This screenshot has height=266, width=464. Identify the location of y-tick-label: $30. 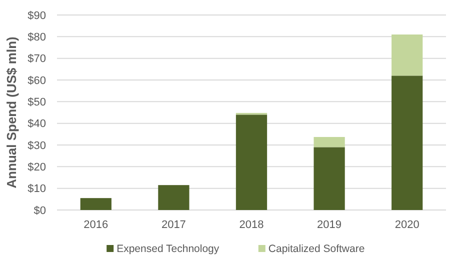
(37, 146).